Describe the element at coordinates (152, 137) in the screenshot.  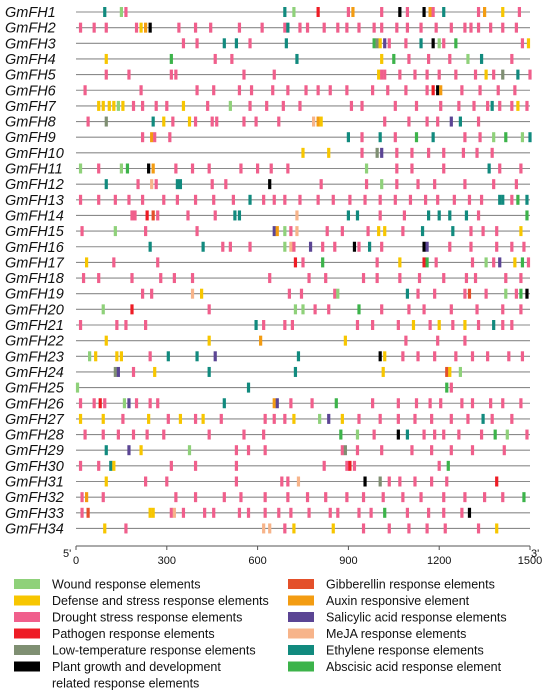
I see `auxin-element-box` at that location.